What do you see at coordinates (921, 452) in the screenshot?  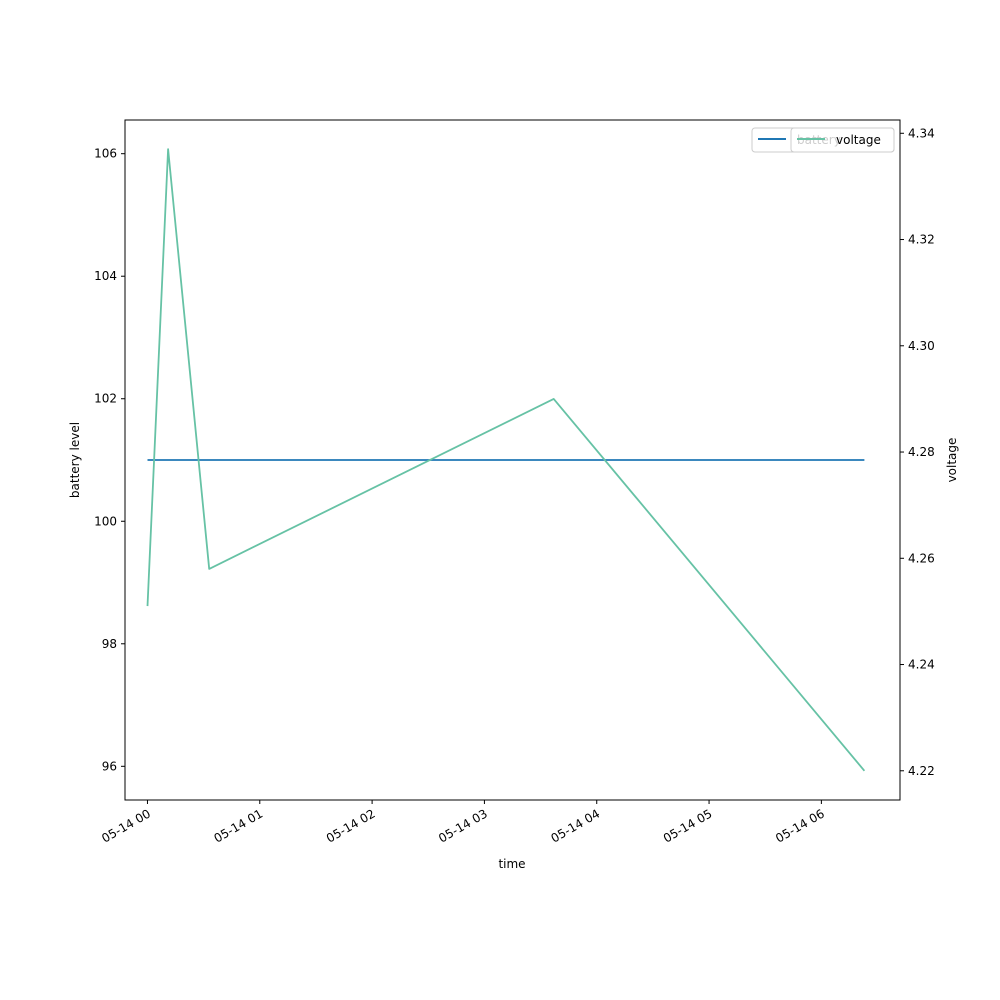 I see `y-right-tick-label: 4.28` at bounding box center [921, 452].